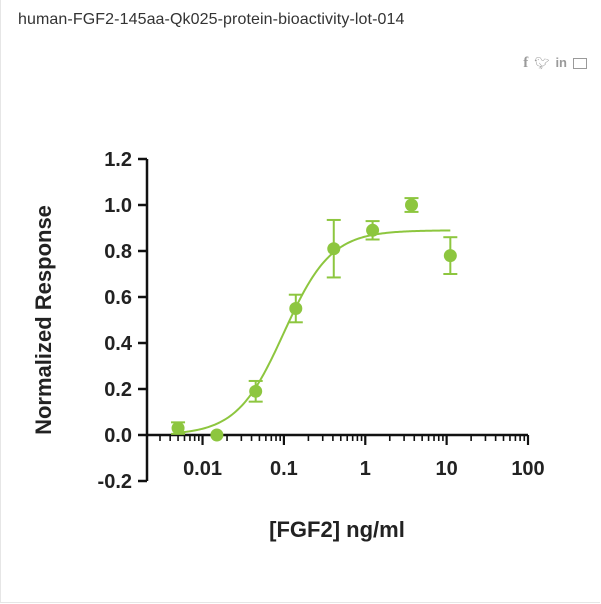  I want to click on facebook-icon: f, so click(526, 63).